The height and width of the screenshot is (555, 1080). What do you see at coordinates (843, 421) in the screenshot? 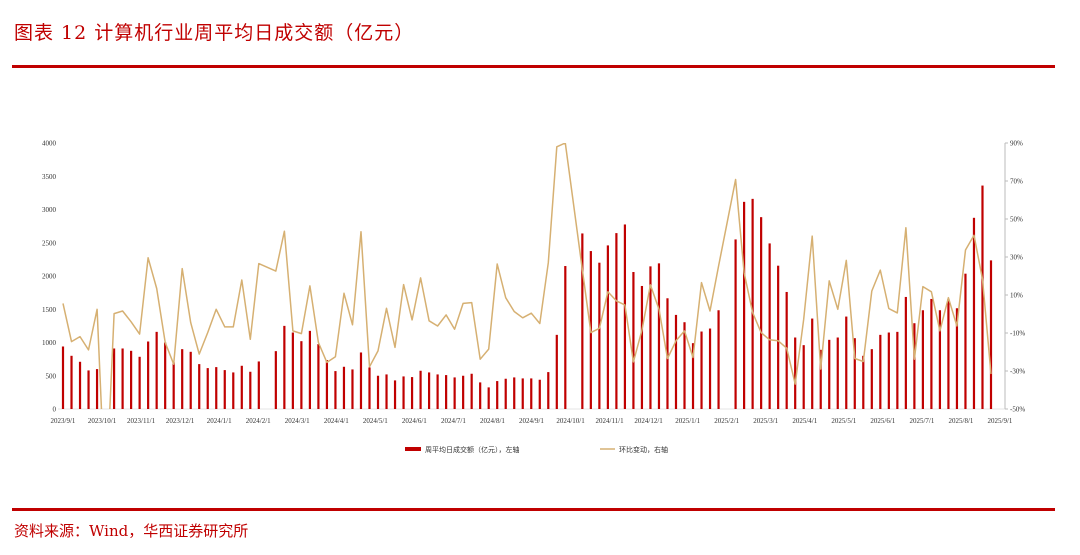
I see `x-tick-label: 2025/5/1` at bounding box center [843, 421].